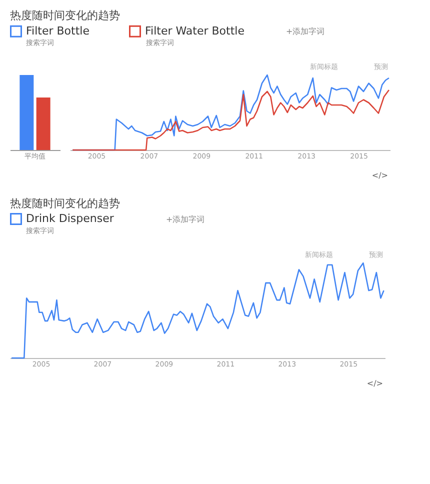 Image resolution: width=430 pixels, height=484 pixels. I want to click on legend-label: Drink Dispenser, so click(70, 218).